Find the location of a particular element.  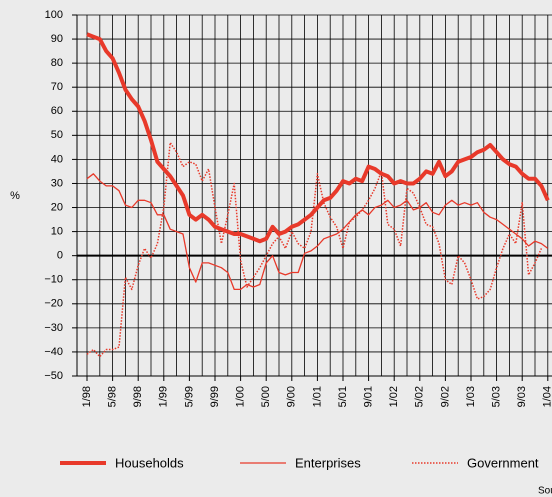

x-tick-label: 9/98 is located at coordinates (138, 396).